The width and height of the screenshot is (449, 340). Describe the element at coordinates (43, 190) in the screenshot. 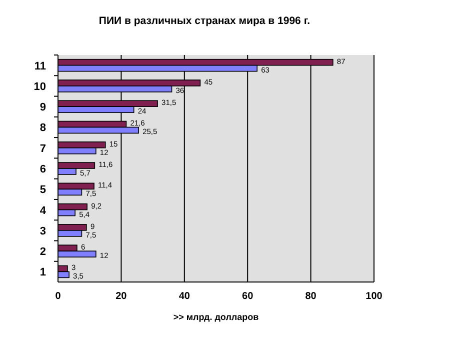

I see `y-tick-label: 5` at that location.